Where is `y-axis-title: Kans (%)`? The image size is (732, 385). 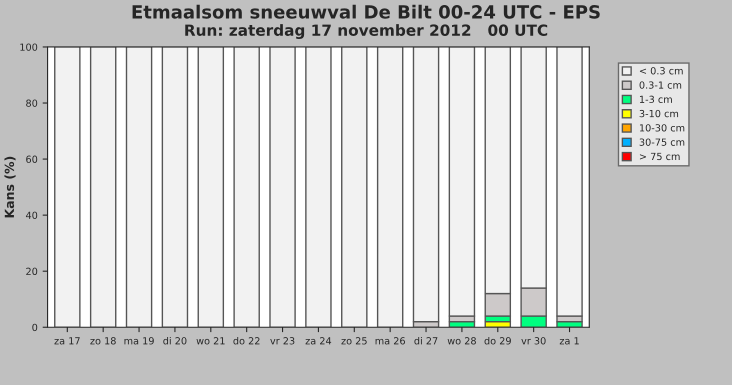
y-axis-title: Kans (%) is located at coordinates (10, 187).